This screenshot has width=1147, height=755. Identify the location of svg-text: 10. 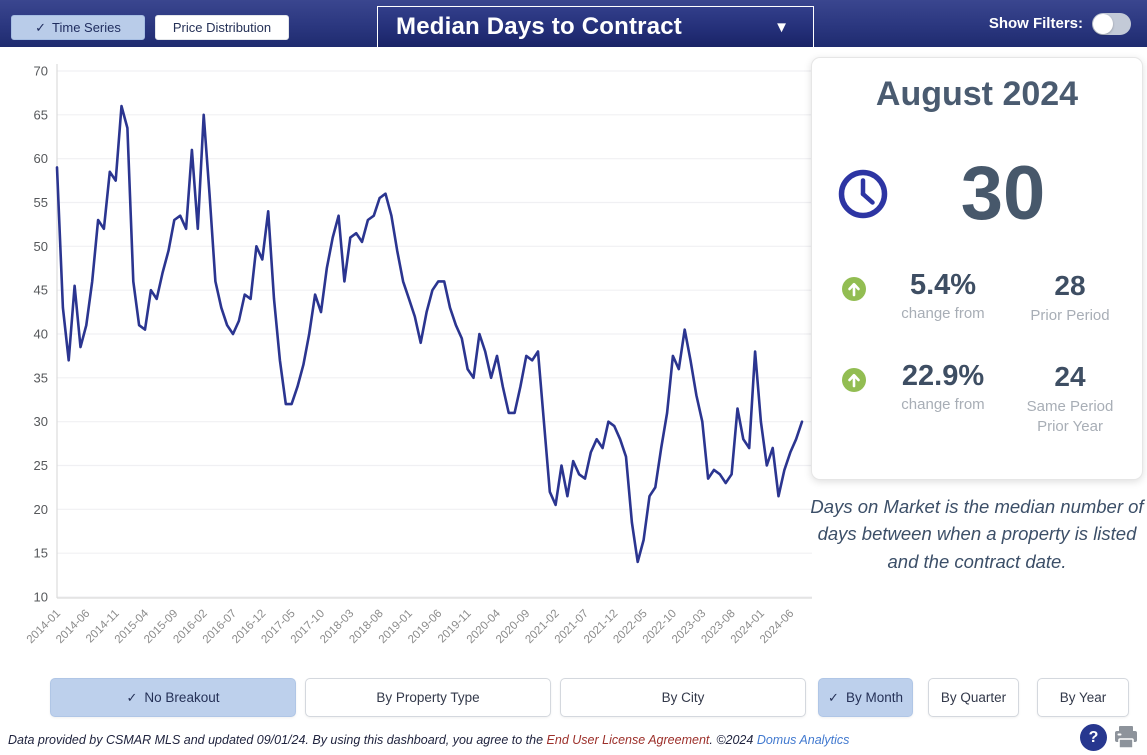
(41, 597).